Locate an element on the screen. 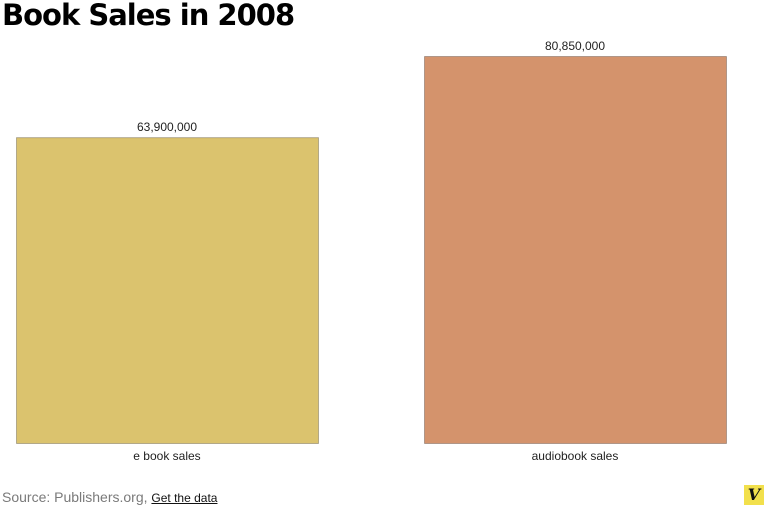 The width and height of the screenshot is (765, 507). category-label-audiobook-sales: audiobook sales is located at coordinates (575, 456).